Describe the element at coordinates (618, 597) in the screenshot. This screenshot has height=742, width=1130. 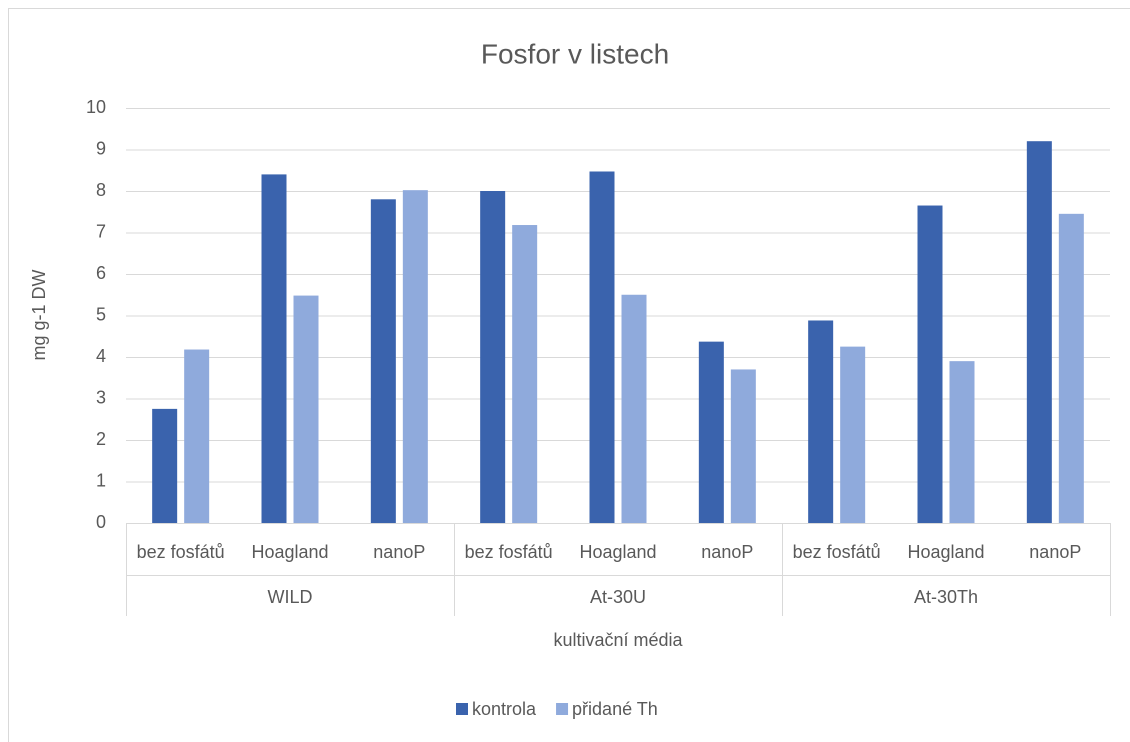
I see `group-label: At-30U` at that location.